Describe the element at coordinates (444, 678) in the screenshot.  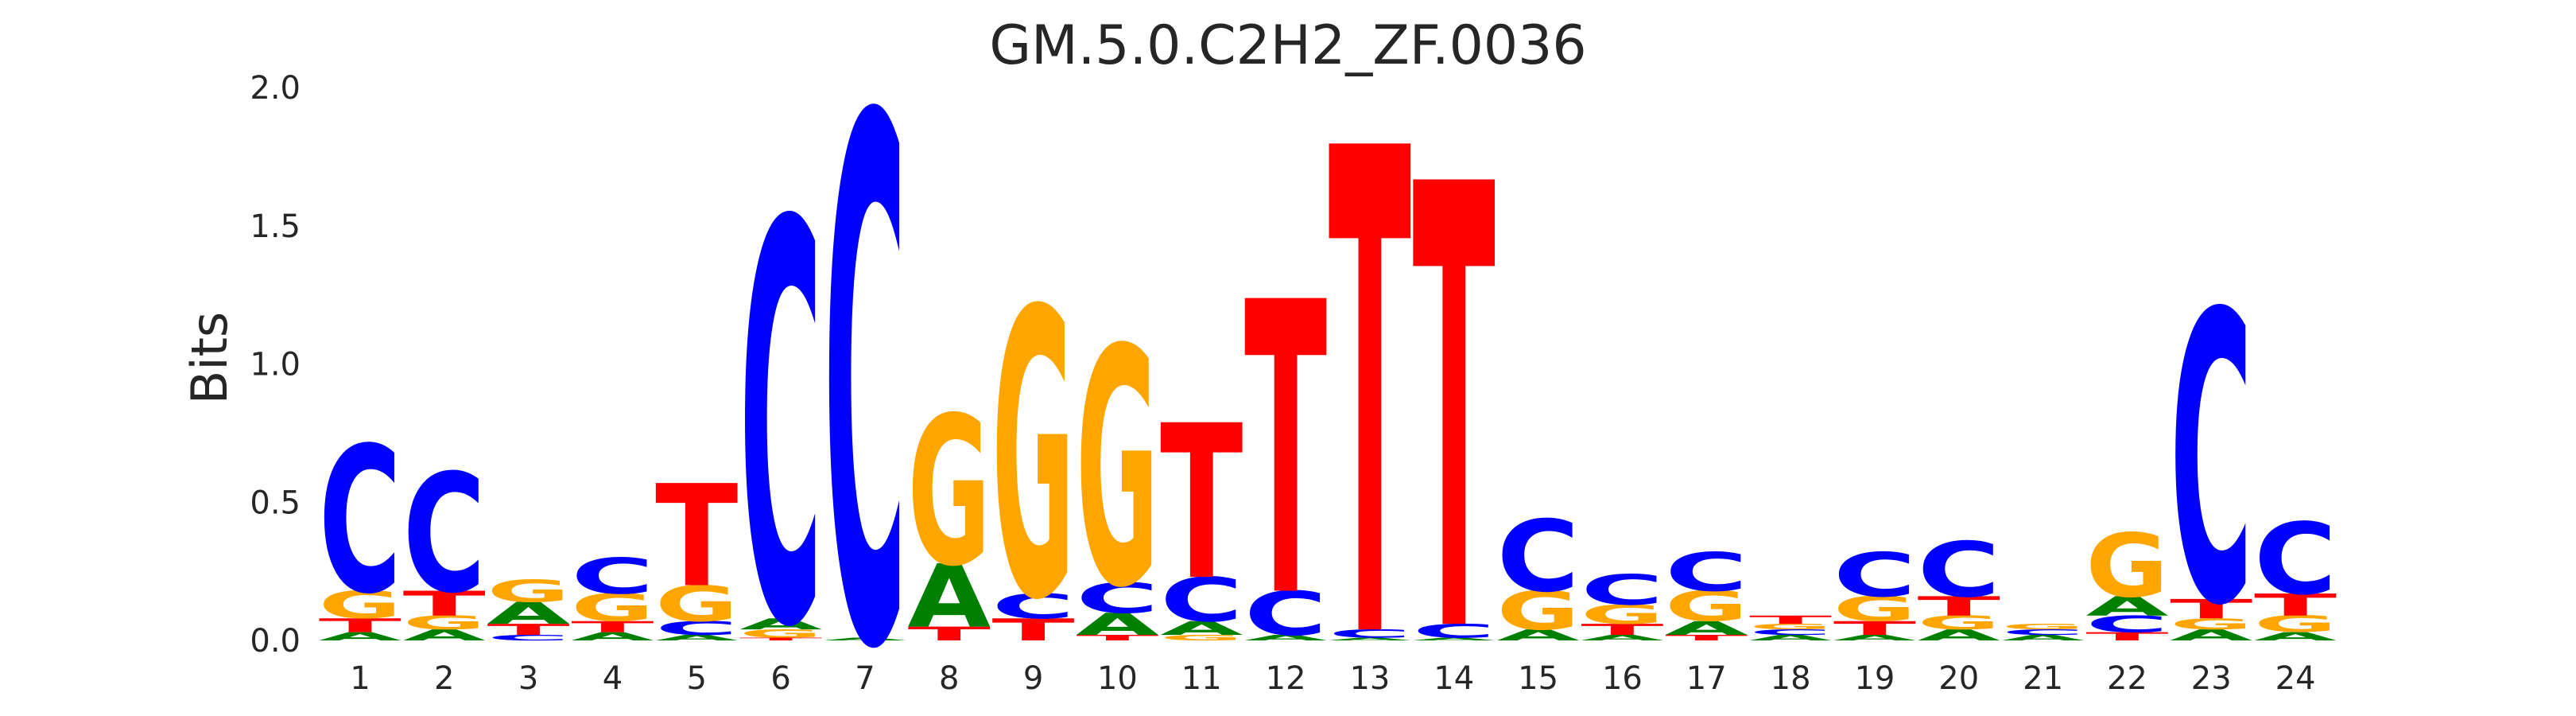
I see `x-tick-label: 2` at that location.